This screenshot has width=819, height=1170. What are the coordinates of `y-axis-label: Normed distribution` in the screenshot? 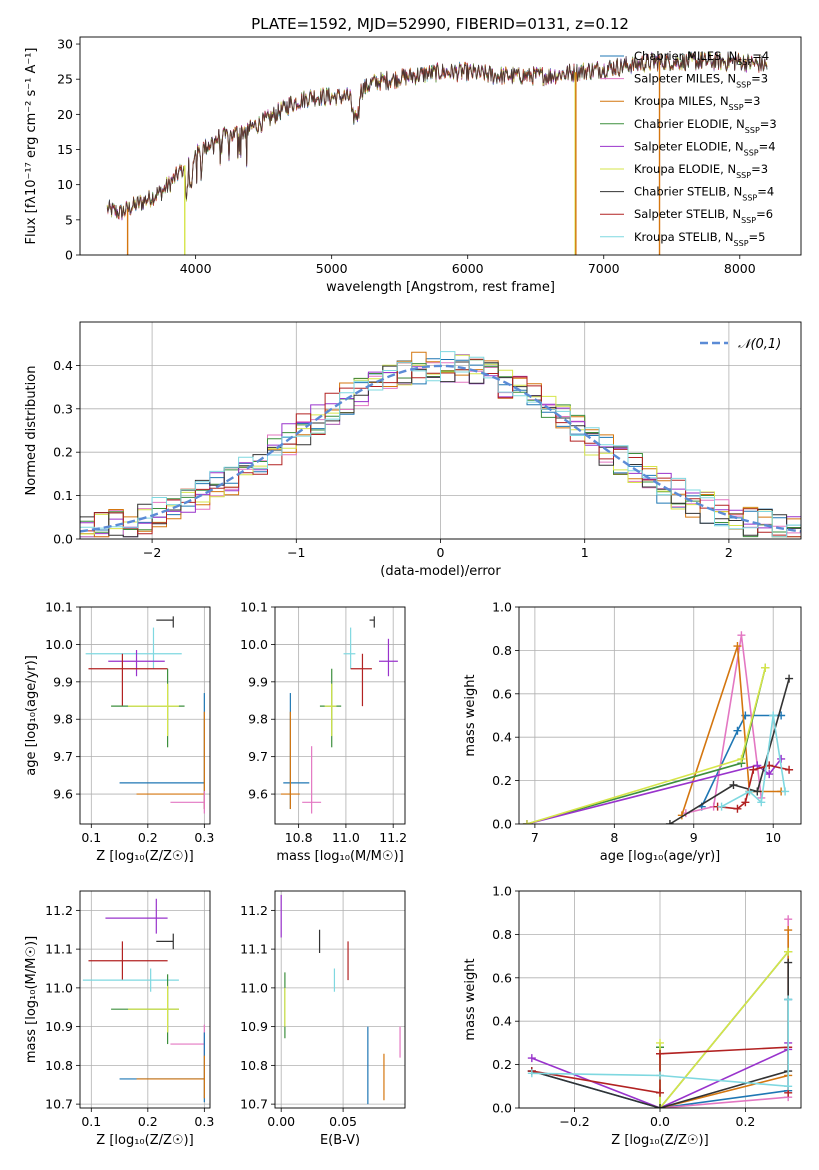 It's located at (31, 431).